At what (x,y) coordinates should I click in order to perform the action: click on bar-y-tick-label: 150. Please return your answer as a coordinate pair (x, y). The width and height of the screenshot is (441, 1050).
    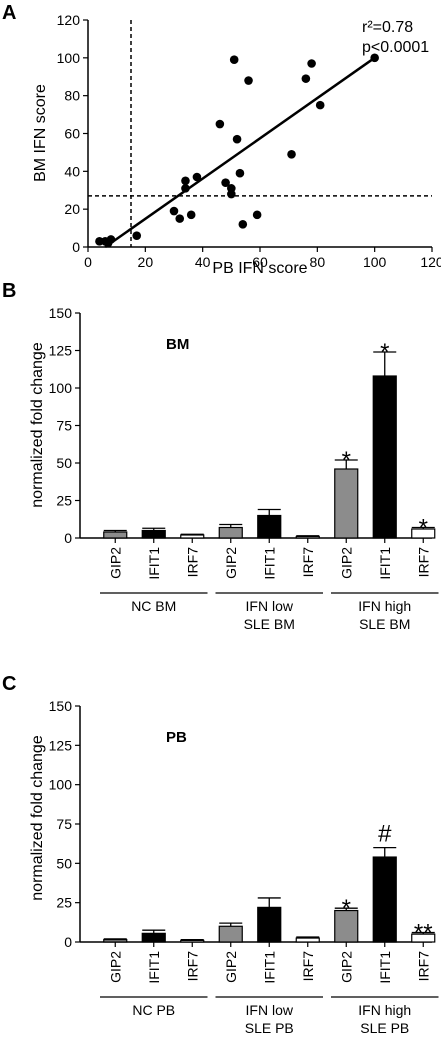
    Looking at the image, I should click on (61, 706).